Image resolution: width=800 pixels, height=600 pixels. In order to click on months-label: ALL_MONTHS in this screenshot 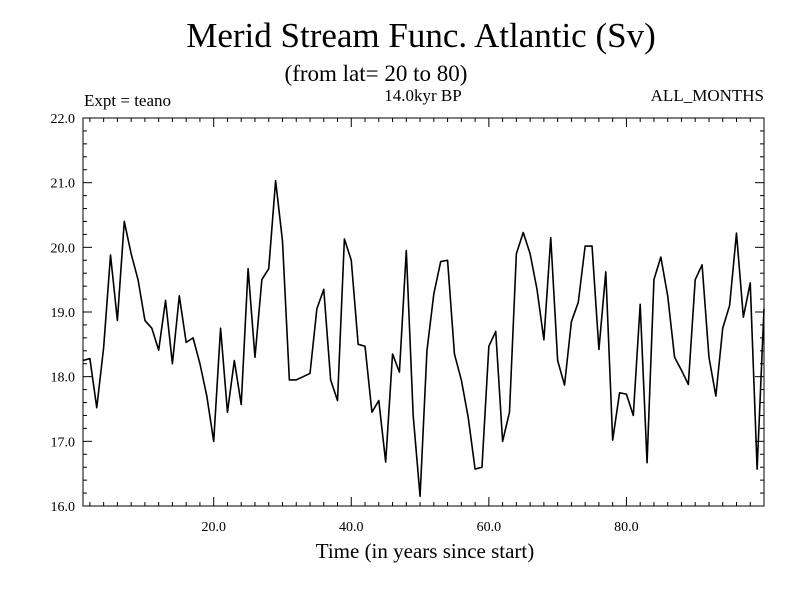, I will do `click(707, 95)`.